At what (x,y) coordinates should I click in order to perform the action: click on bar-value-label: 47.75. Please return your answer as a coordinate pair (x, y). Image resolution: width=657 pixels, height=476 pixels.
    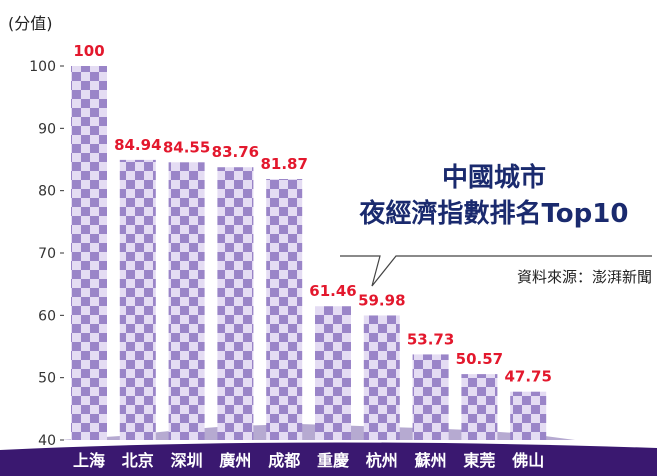
    Looking at the image, I should click on (527, 377).